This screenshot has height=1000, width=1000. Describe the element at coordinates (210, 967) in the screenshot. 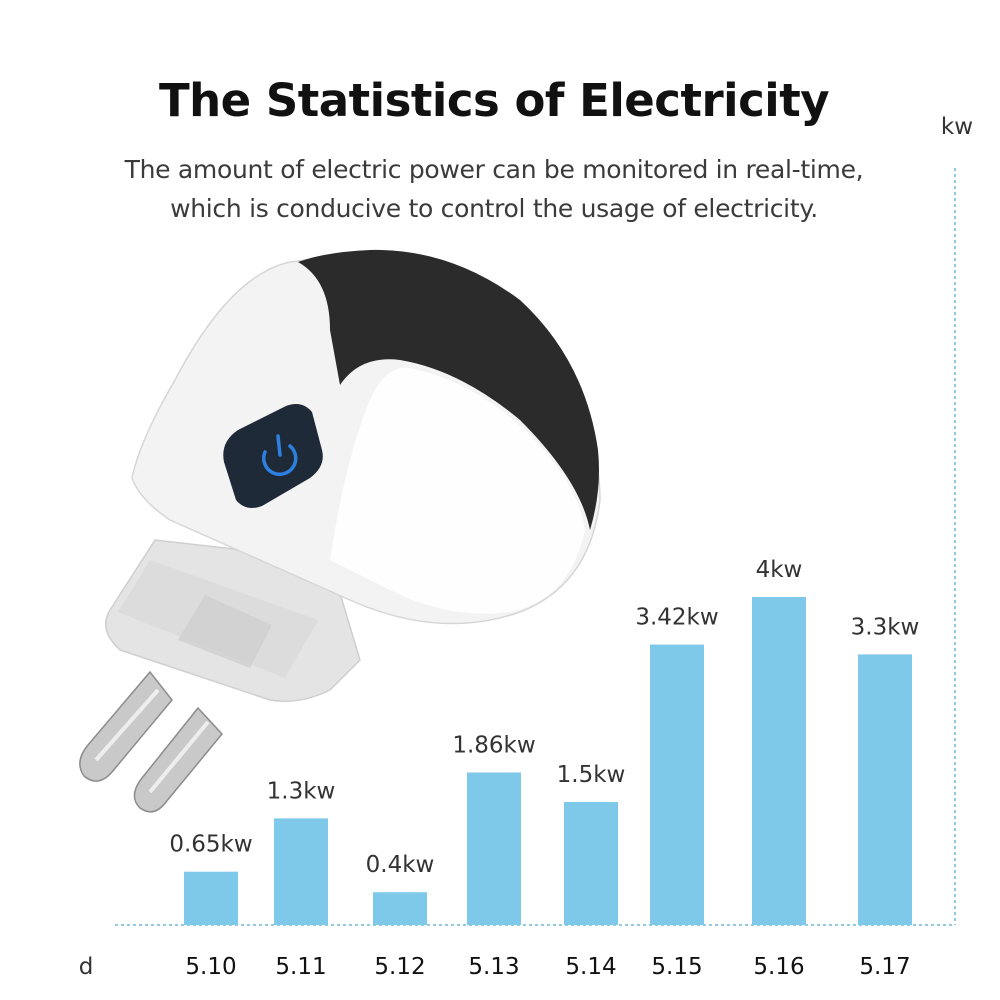

I see `x-tick-5.10: 5.10` at that location.